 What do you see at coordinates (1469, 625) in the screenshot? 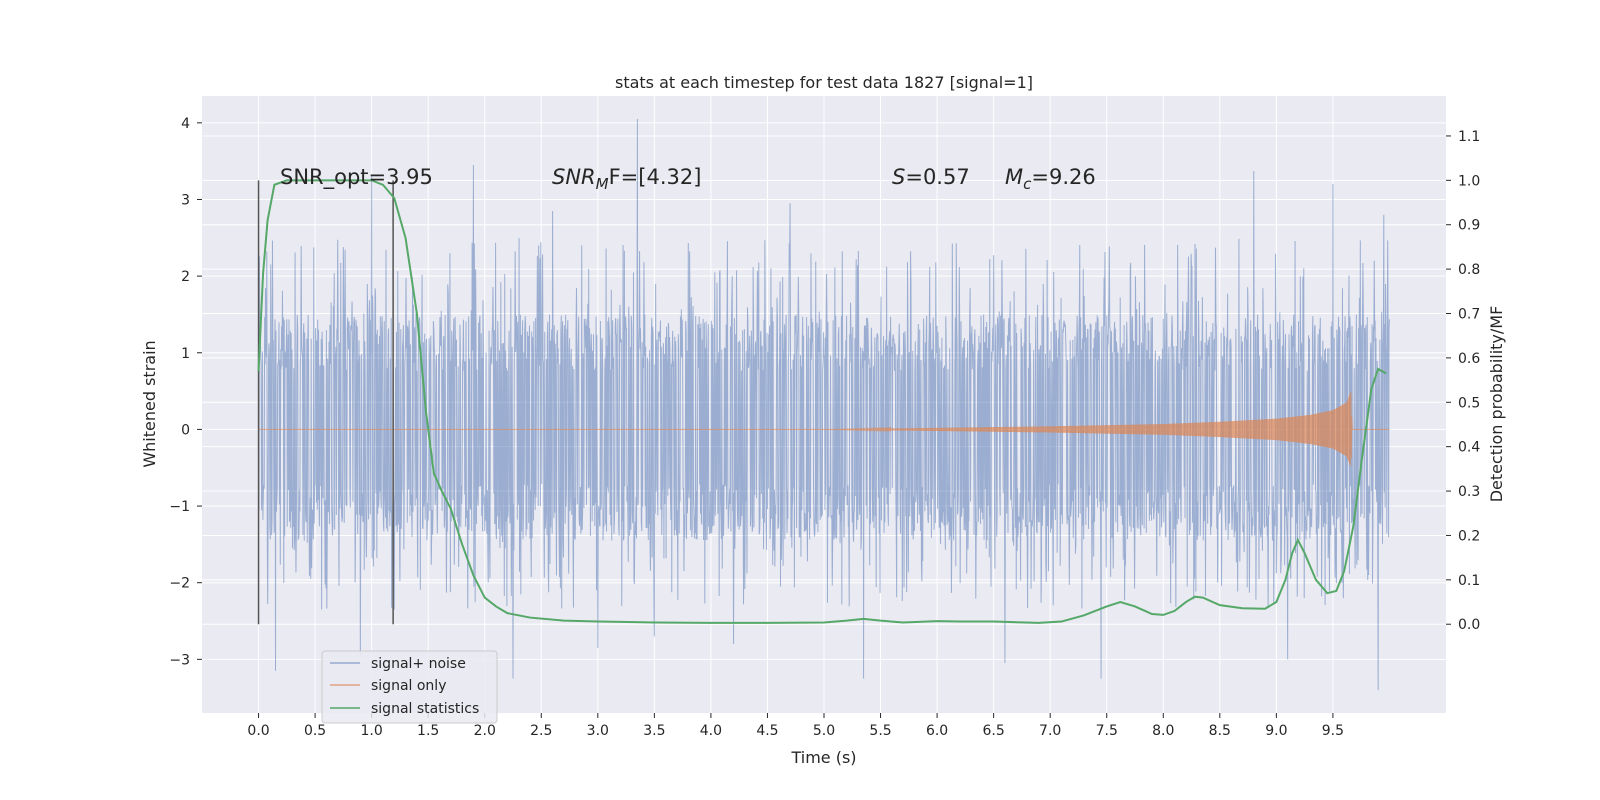
I see `y-right-tick-label: 0.0` at bounding box center [1469, 625].